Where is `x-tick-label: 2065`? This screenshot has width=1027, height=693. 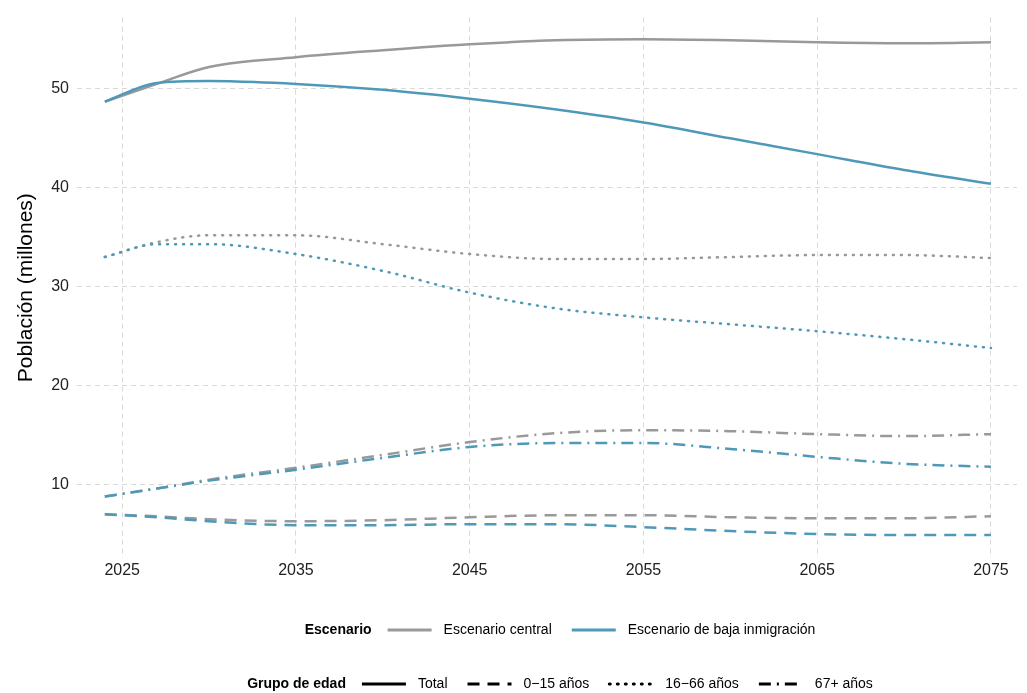 x-tick-label: 2065 is located at coordinates (817, 569).